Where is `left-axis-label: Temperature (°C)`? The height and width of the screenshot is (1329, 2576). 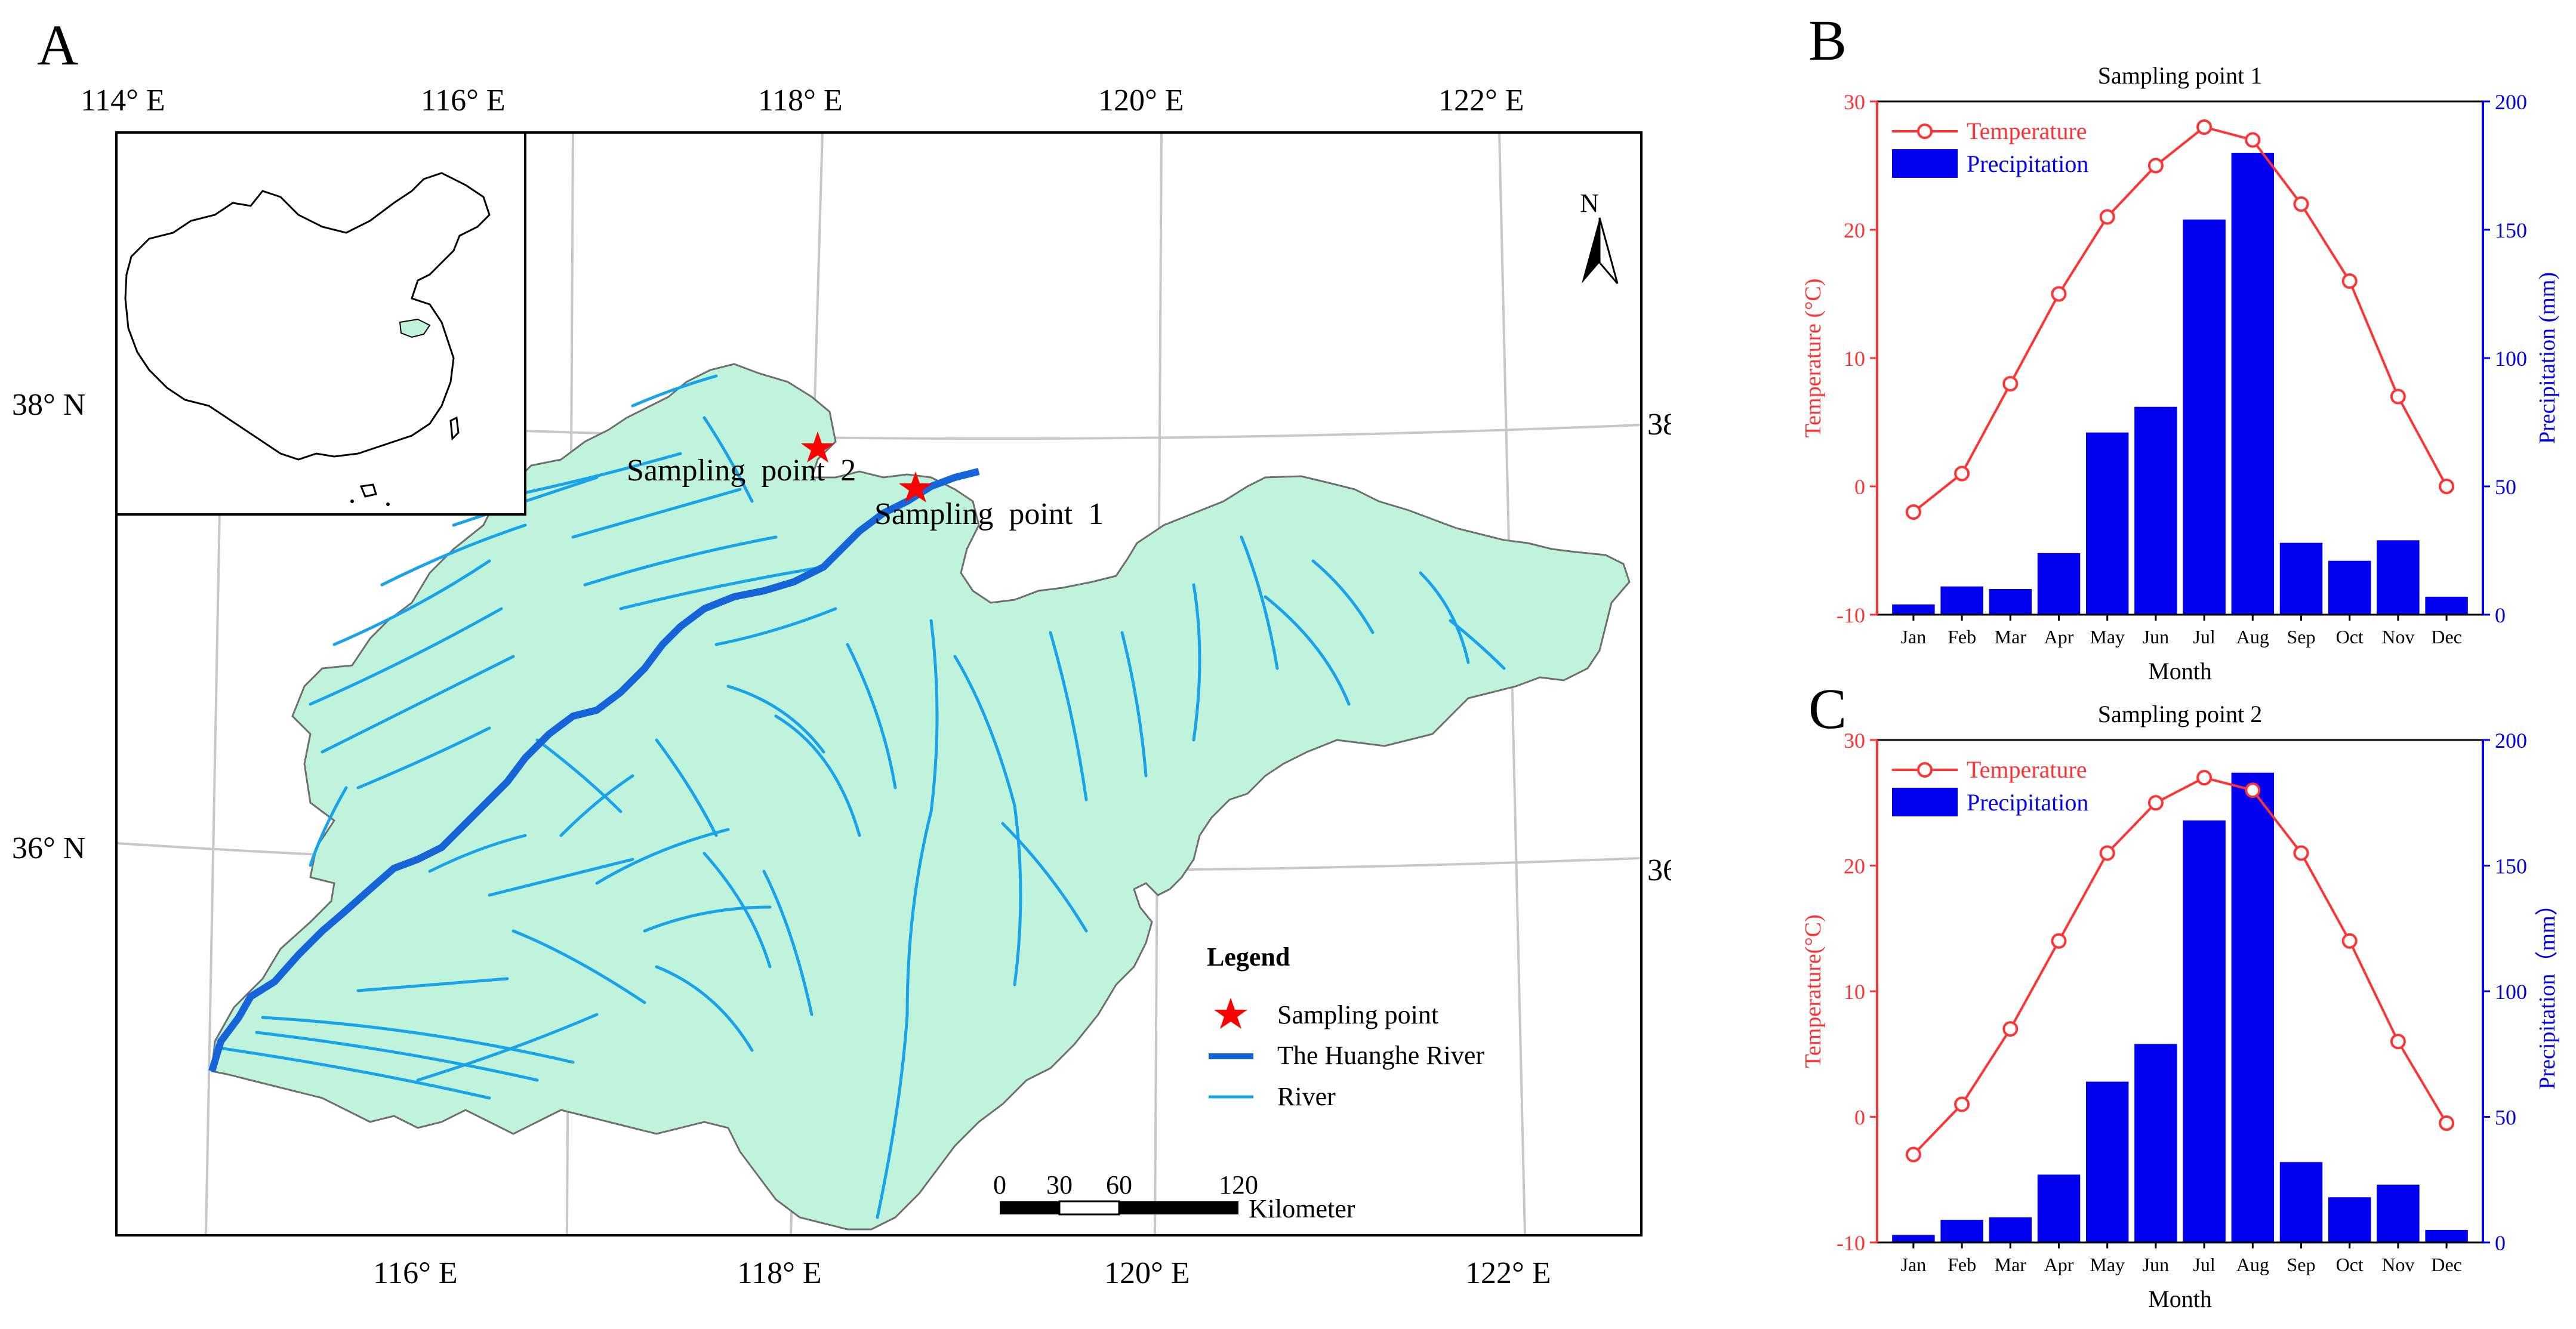
left-axis-label: Temperature (°C) is located at coordinates (1813, 358).